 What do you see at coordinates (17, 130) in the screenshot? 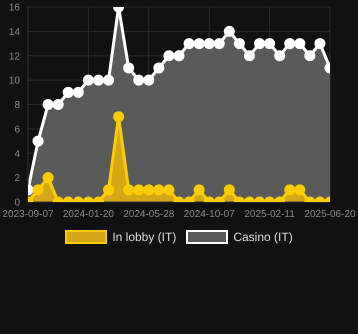
I see `y-tick-label: 6` at bounding box center [17, 130].